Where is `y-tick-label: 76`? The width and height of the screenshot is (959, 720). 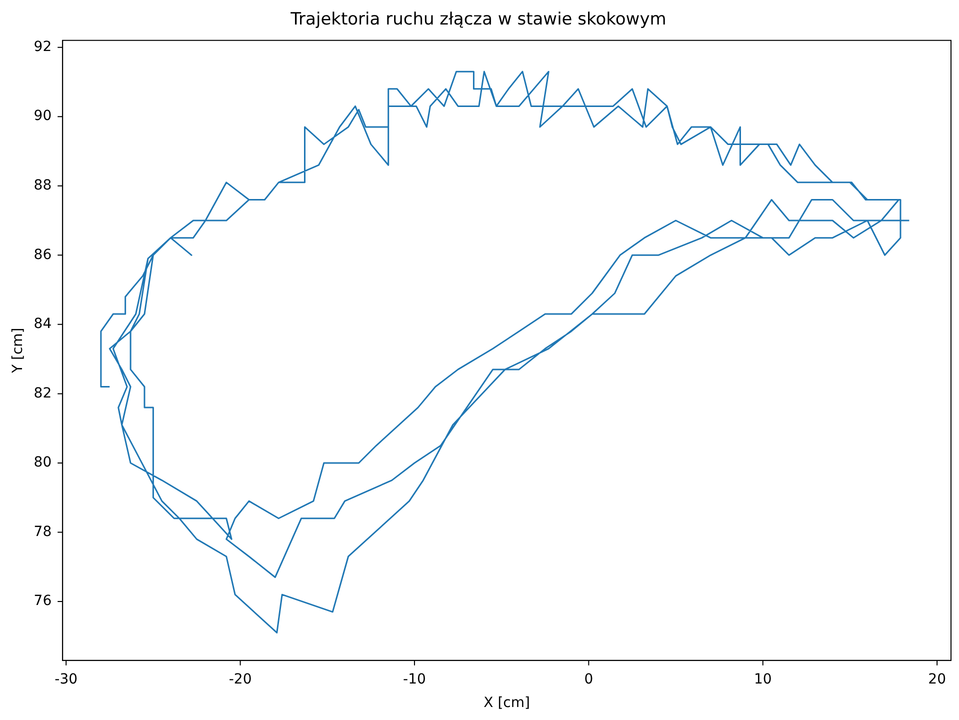
y-tick-label: 76 is located at coordinates (43, 601).